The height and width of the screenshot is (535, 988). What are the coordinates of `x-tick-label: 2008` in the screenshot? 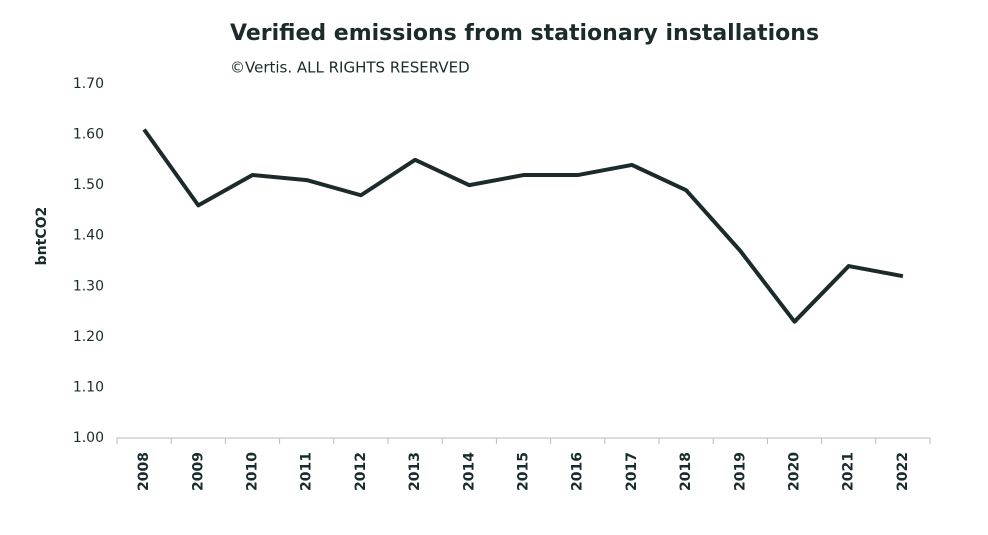 It's located at (144, 471).